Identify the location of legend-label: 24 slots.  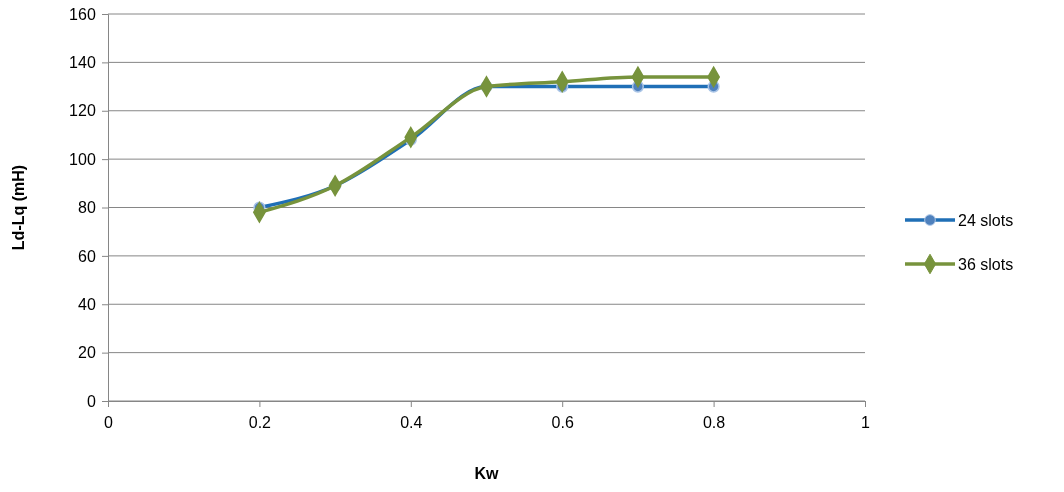
(986, 220).